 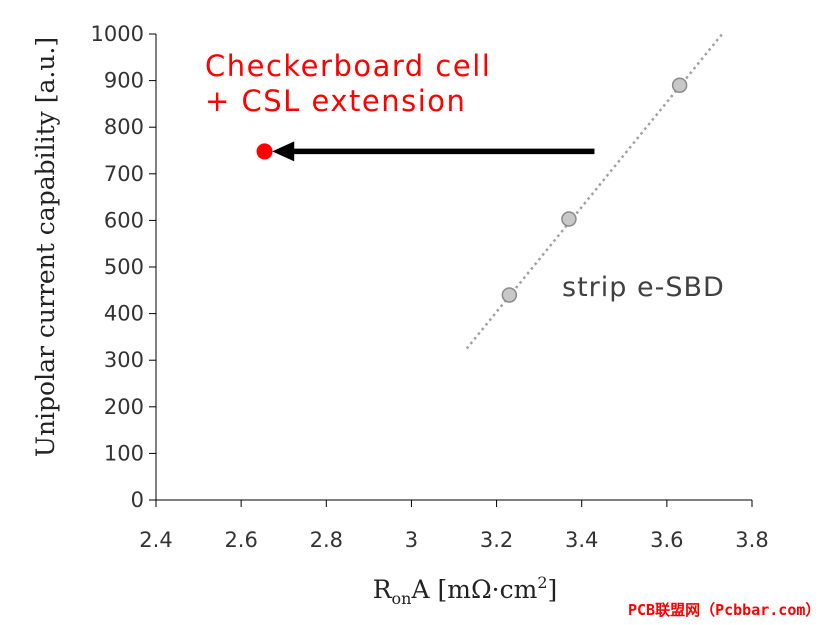 What do you see at coordinates (666, 540) in the screenshot?
I see `x-tick-label: 3.6` at bounding box center [666, 540].